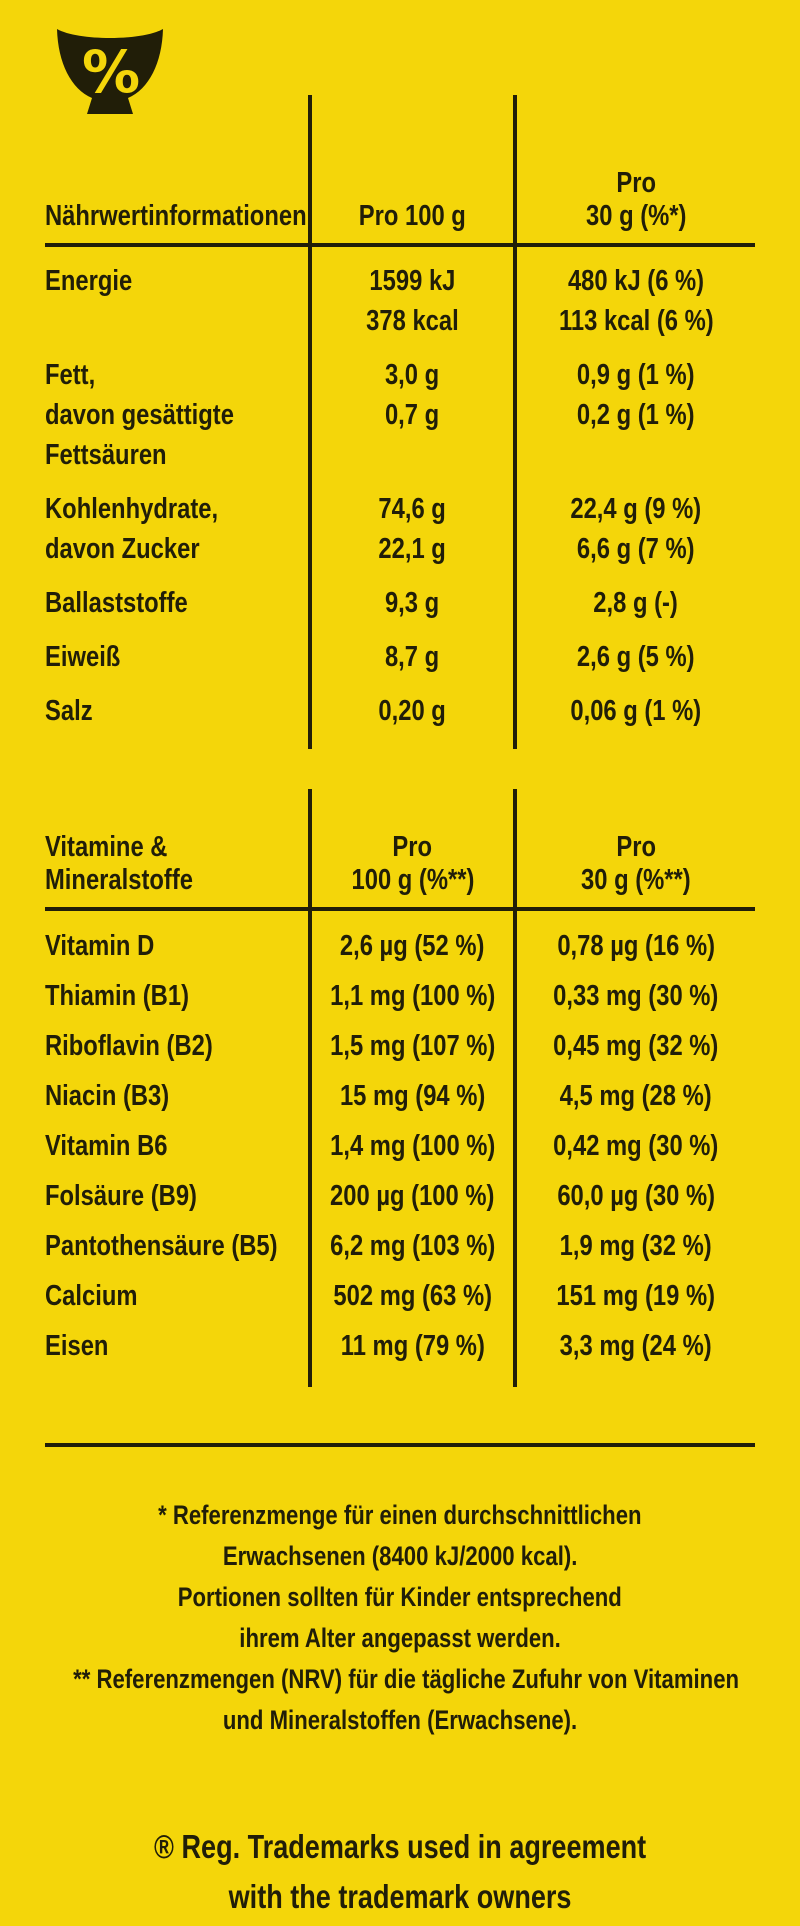  I want to click on nutrient-label-cell: Ballaststoffe, so click(176, 596).